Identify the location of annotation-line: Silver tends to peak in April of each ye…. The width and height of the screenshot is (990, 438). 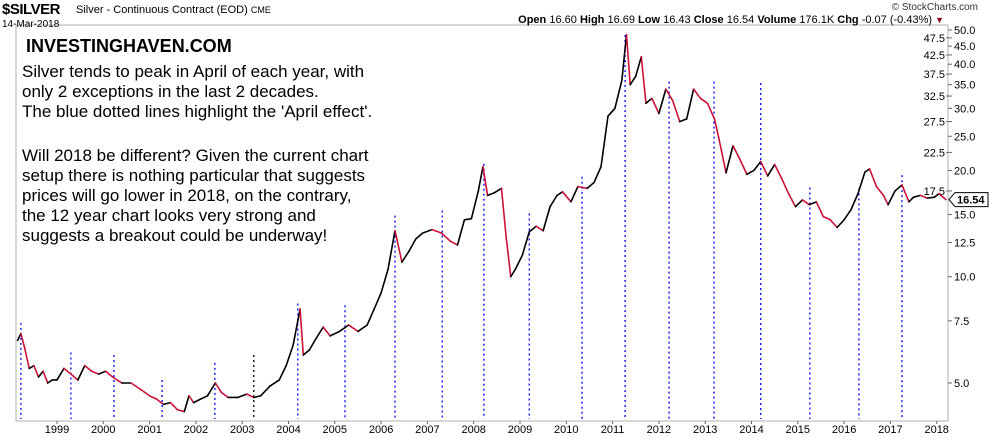
(193, 71).